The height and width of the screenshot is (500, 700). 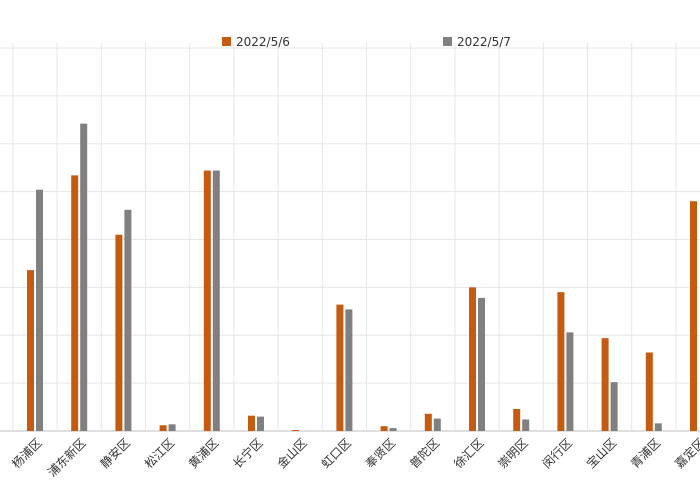 What do you see at coordinates (66, 457) in the screenshot?
I see `x-tick-label: 浦东新区` at bounding box center [66, 457].